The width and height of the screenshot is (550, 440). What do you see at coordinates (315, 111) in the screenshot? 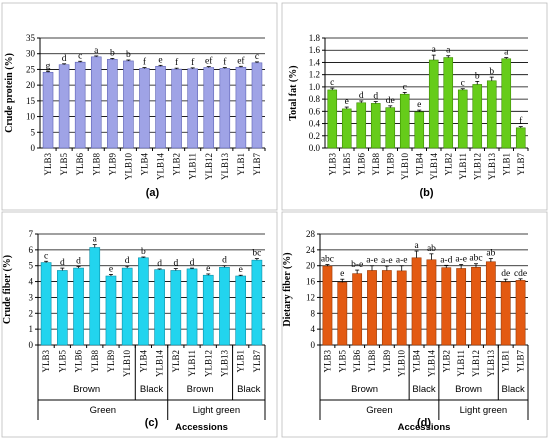
I see `y-tick-label: 0.6` at bounding box center [315, 111].